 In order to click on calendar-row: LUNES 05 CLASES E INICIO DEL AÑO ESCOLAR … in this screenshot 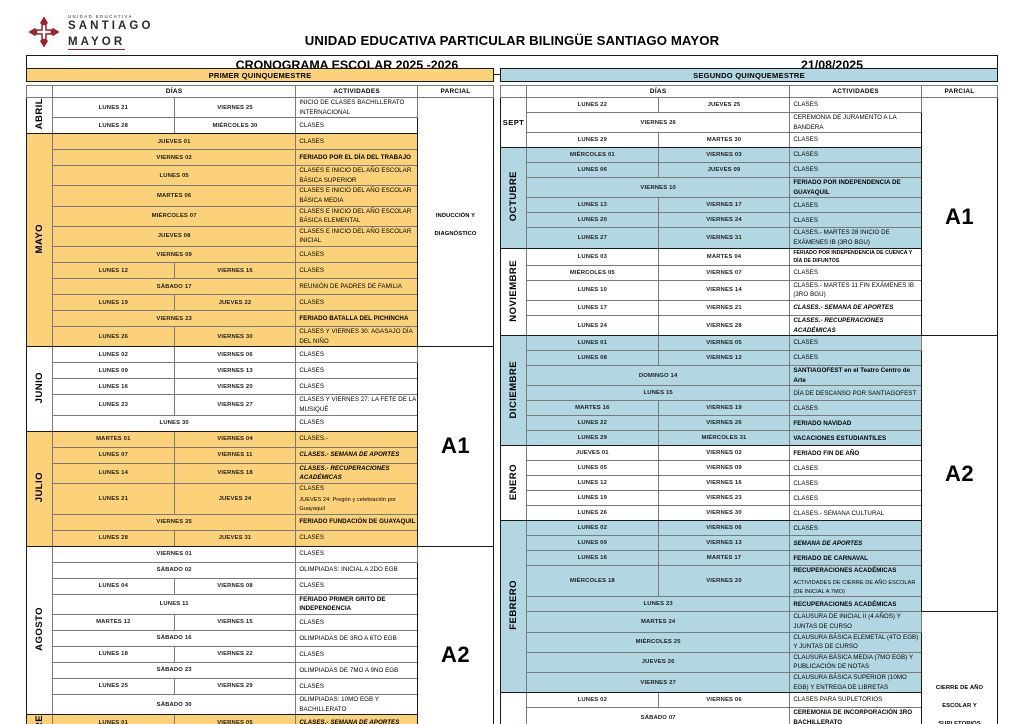, I will do `click(260, 176)`.